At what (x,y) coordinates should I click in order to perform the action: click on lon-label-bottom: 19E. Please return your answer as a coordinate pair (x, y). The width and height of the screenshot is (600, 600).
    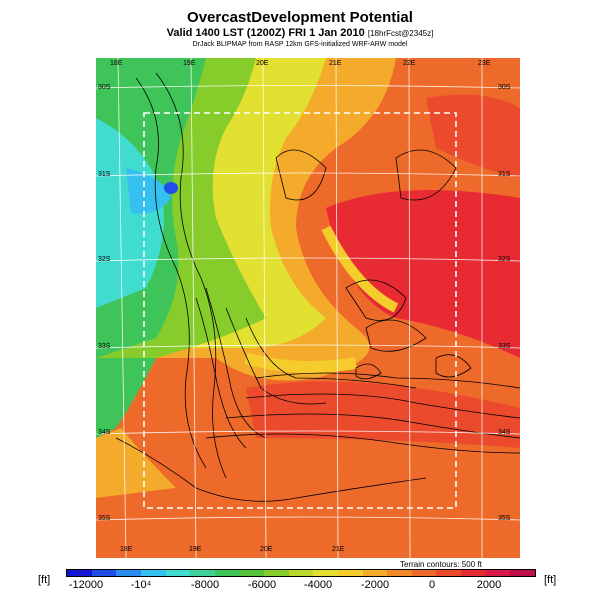
    Looking at the image, I should click on (195, 549).